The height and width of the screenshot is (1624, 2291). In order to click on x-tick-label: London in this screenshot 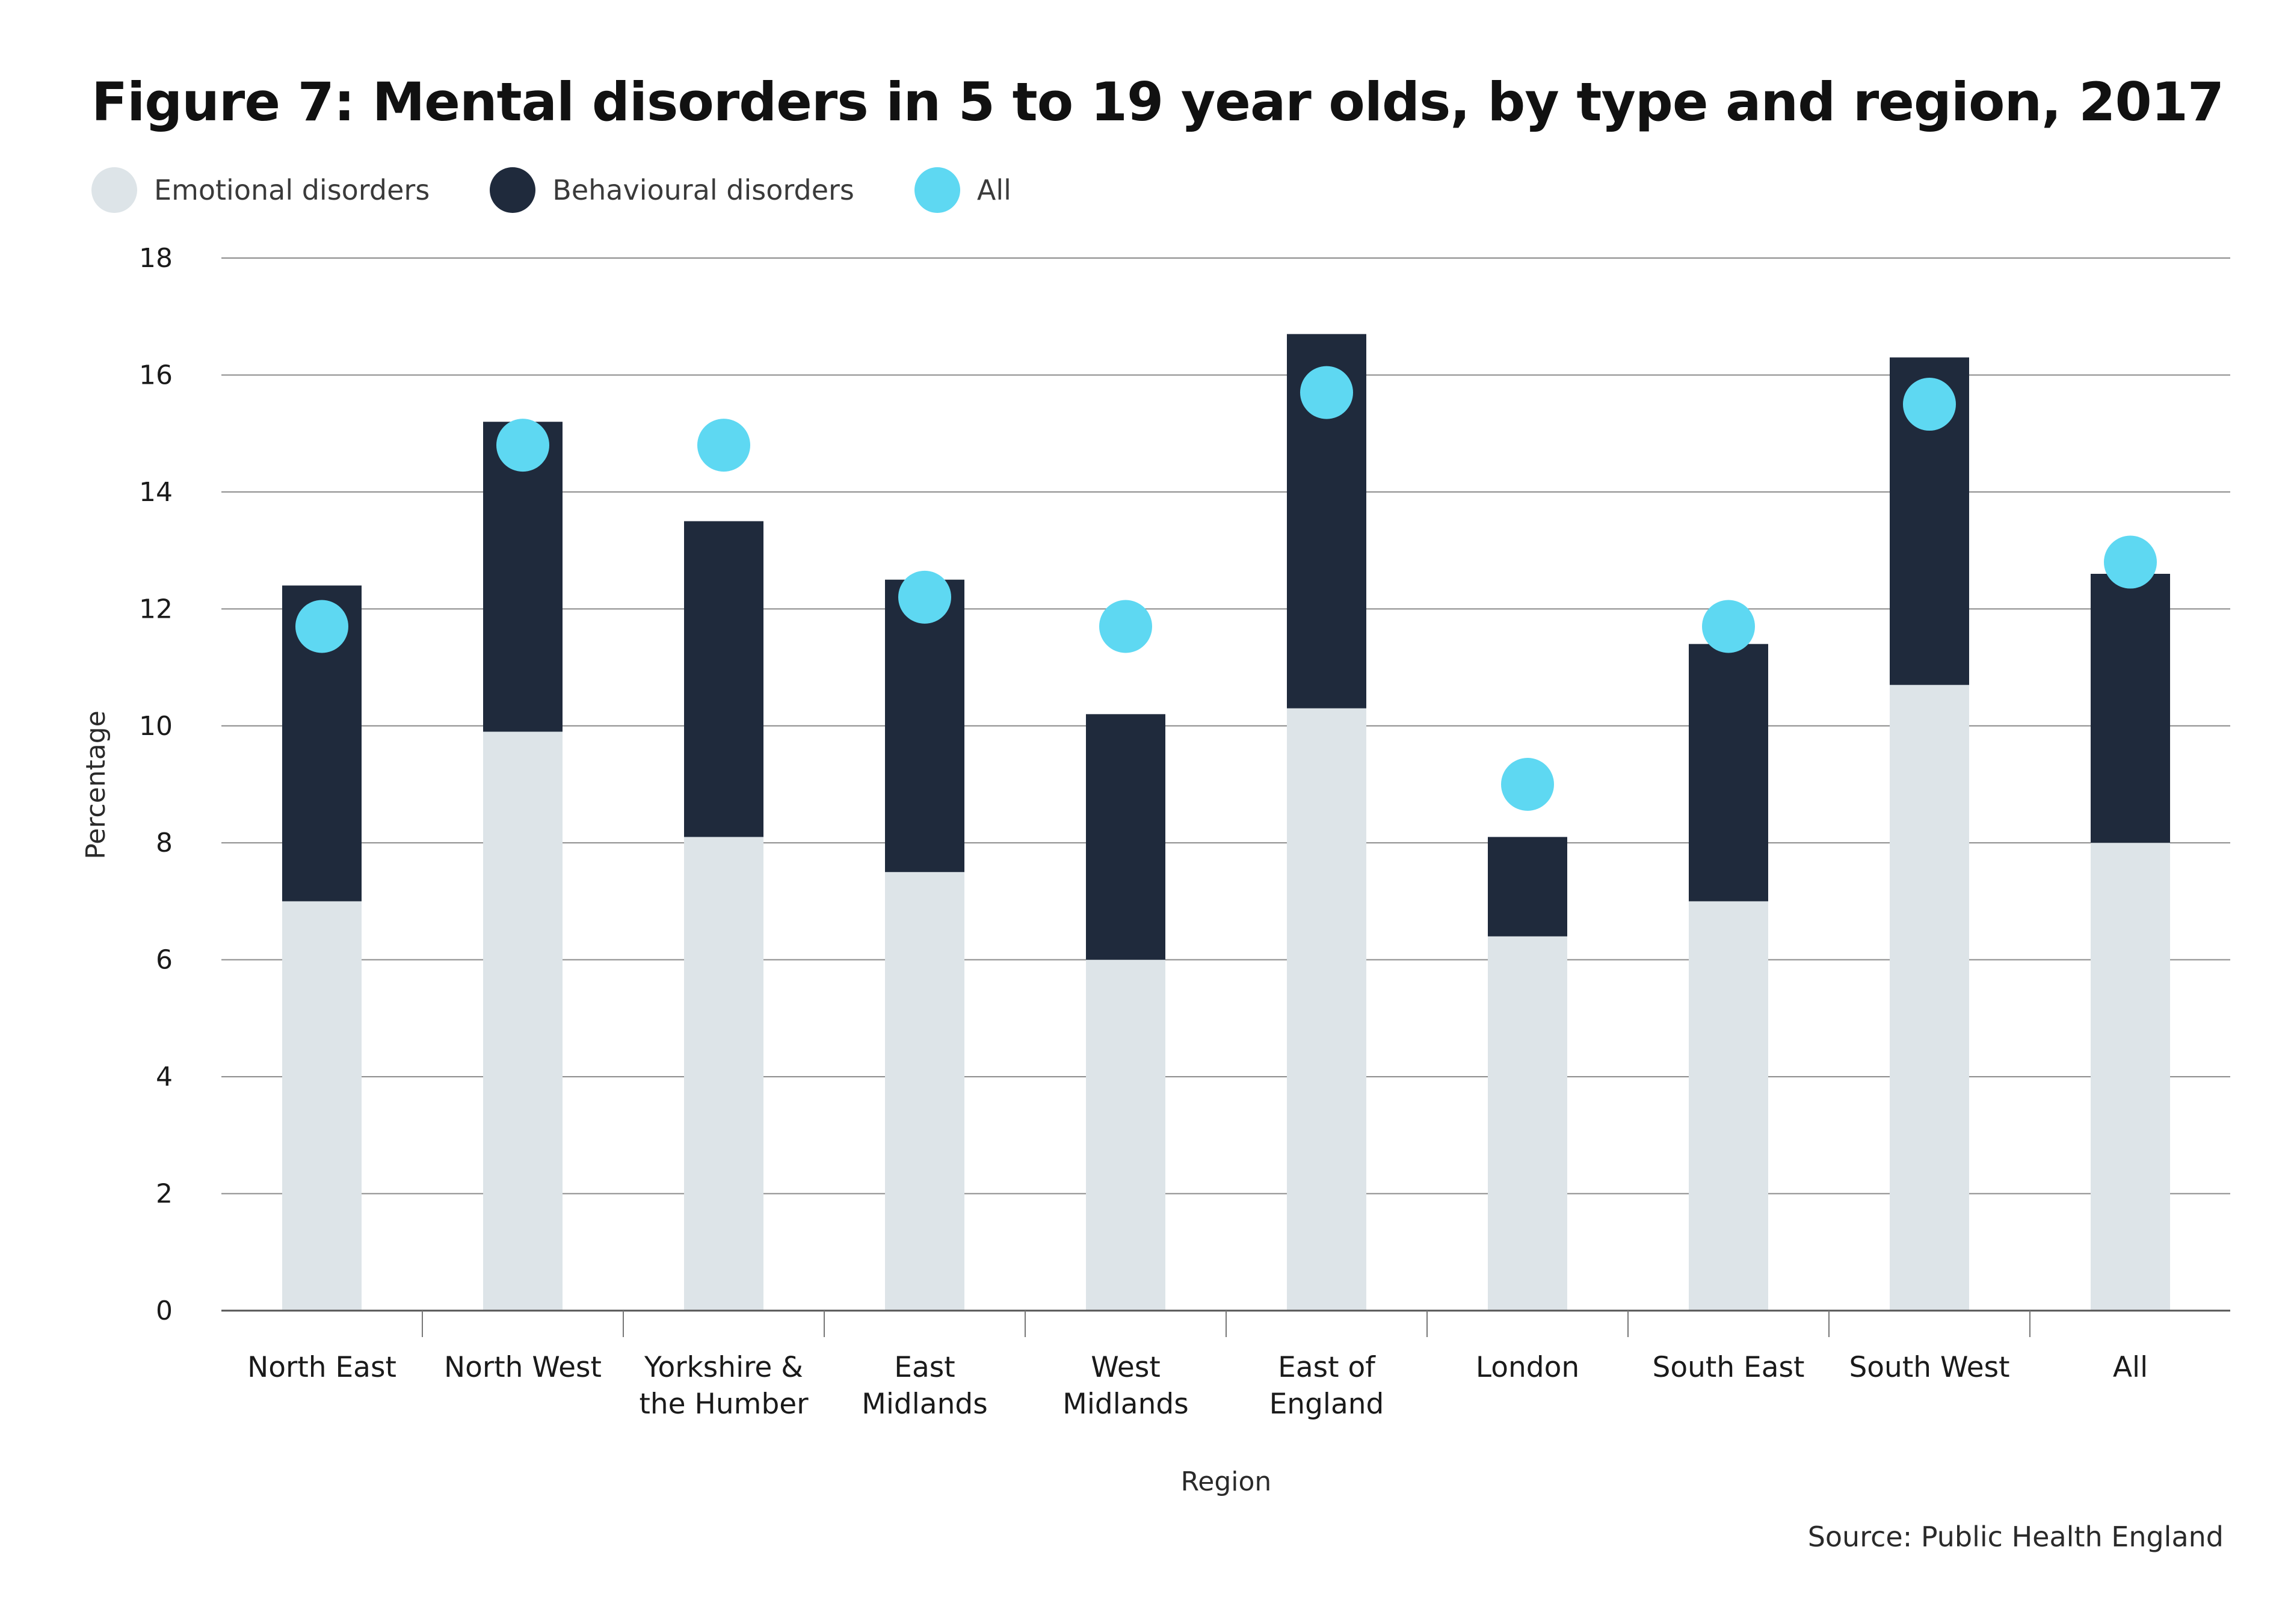, I will do `click(1527, 1367)`.